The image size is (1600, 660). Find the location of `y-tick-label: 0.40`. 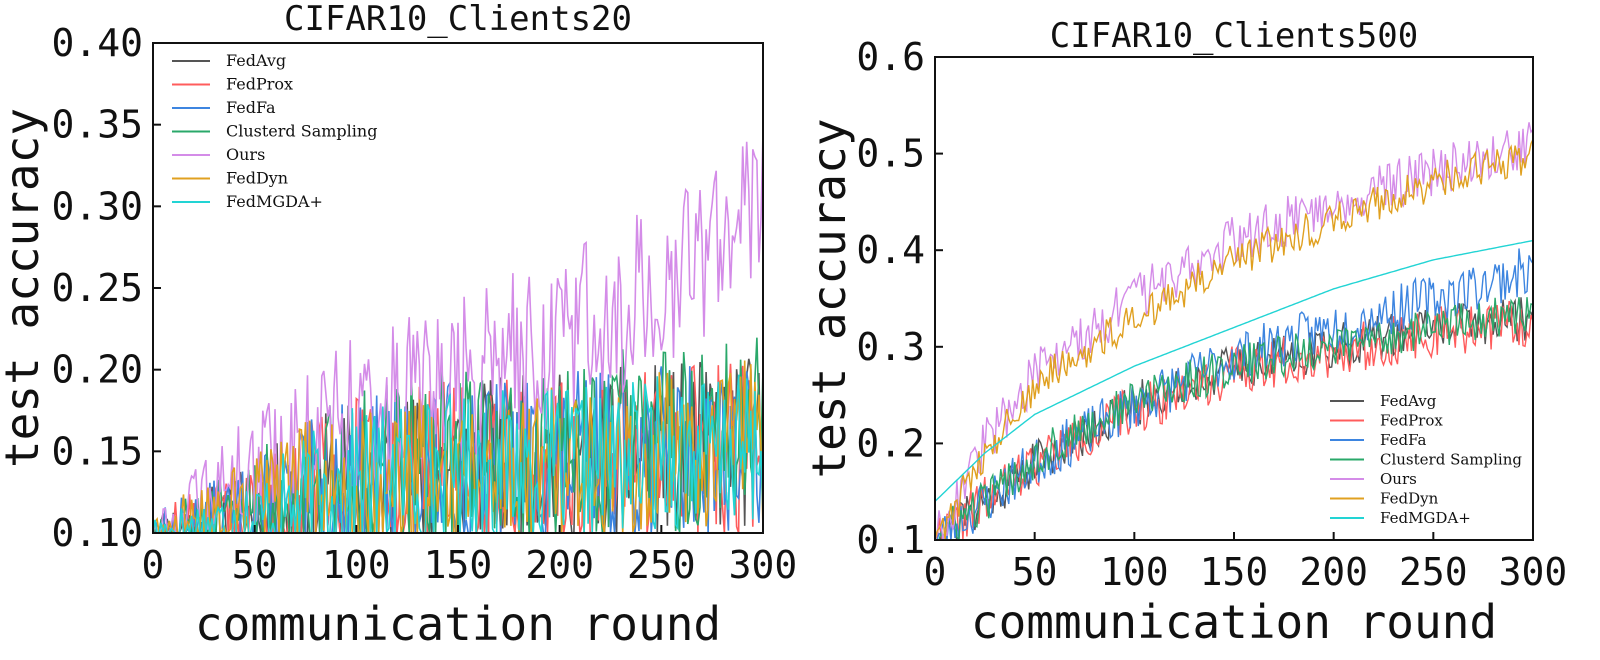

y-tick-label: 0.40 is located at coordinates (97, 43).